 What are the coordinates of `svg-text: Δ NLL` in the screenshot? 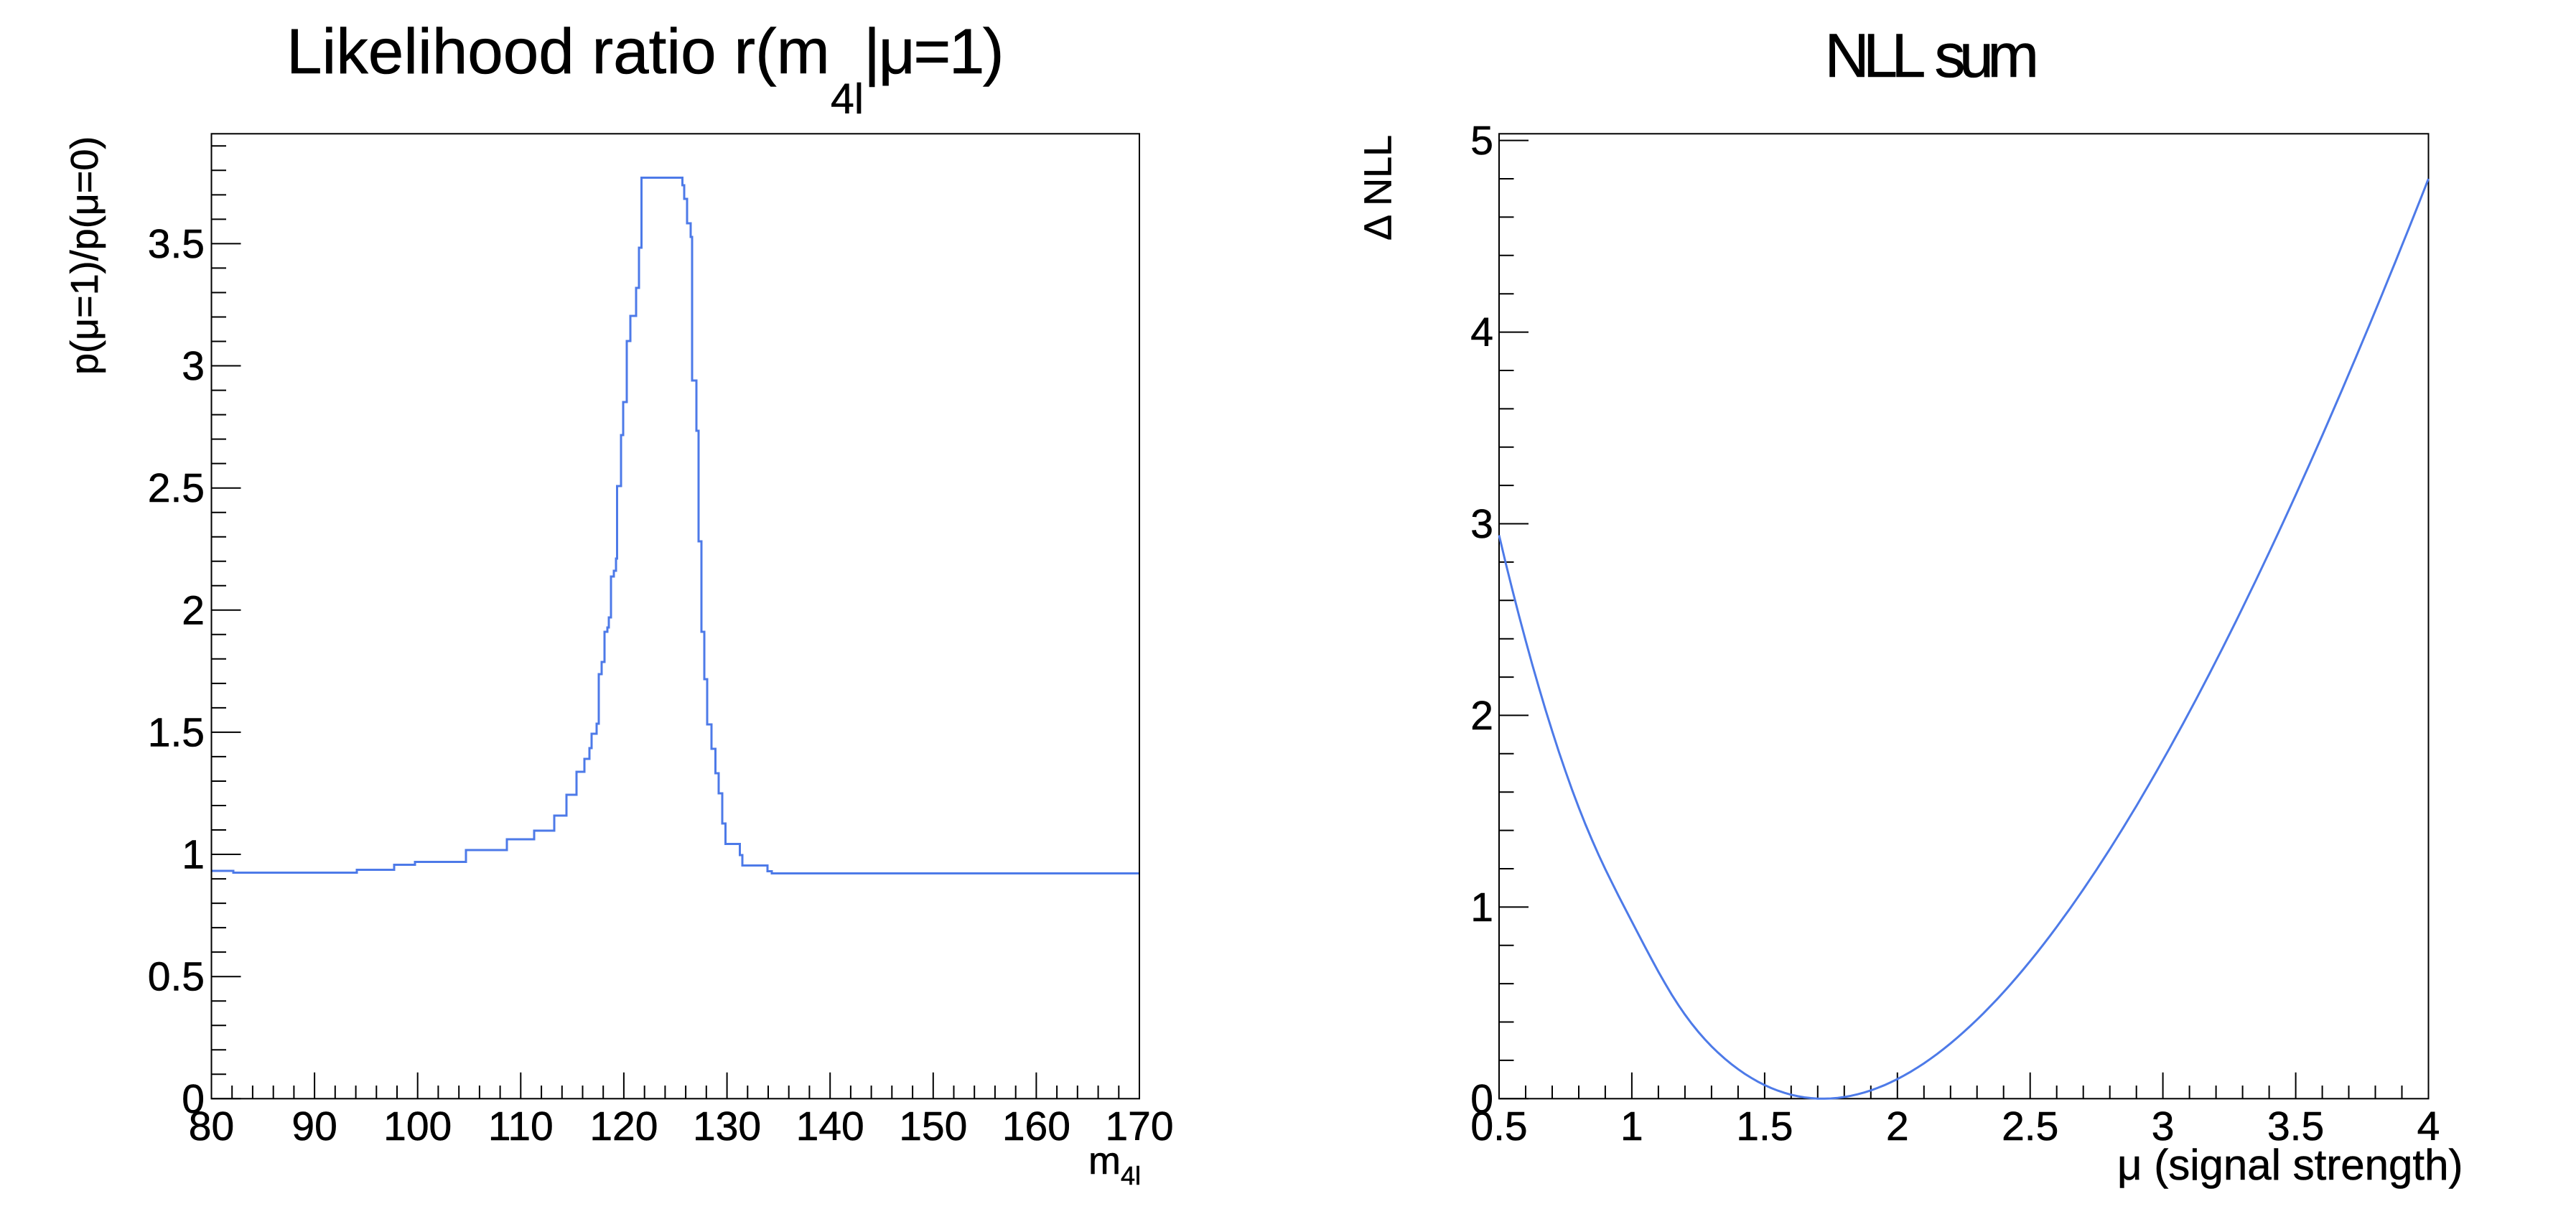 It's located at (1378, 188).